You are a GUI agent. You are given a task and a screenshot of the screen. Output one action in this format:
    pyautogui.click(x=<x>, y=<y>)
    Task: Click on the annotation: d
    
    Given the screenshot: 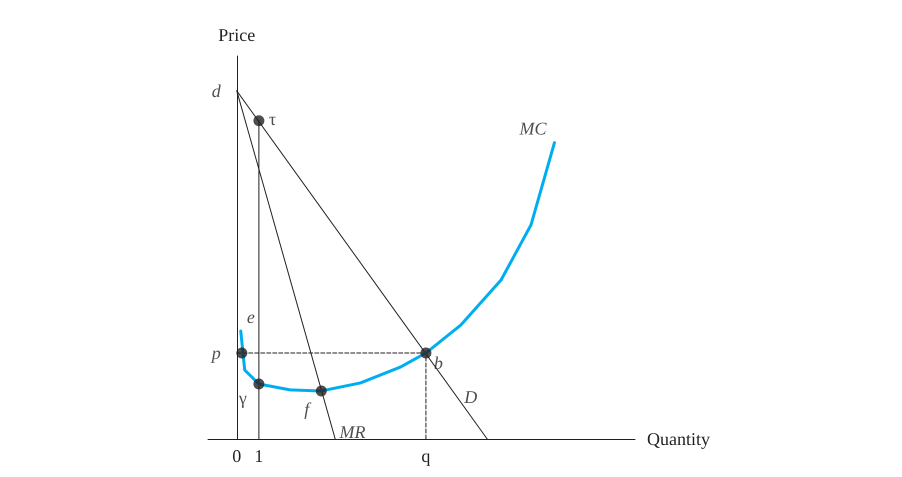 What is the action you would take?
    pyautogui.click(x=217, y=90)
    